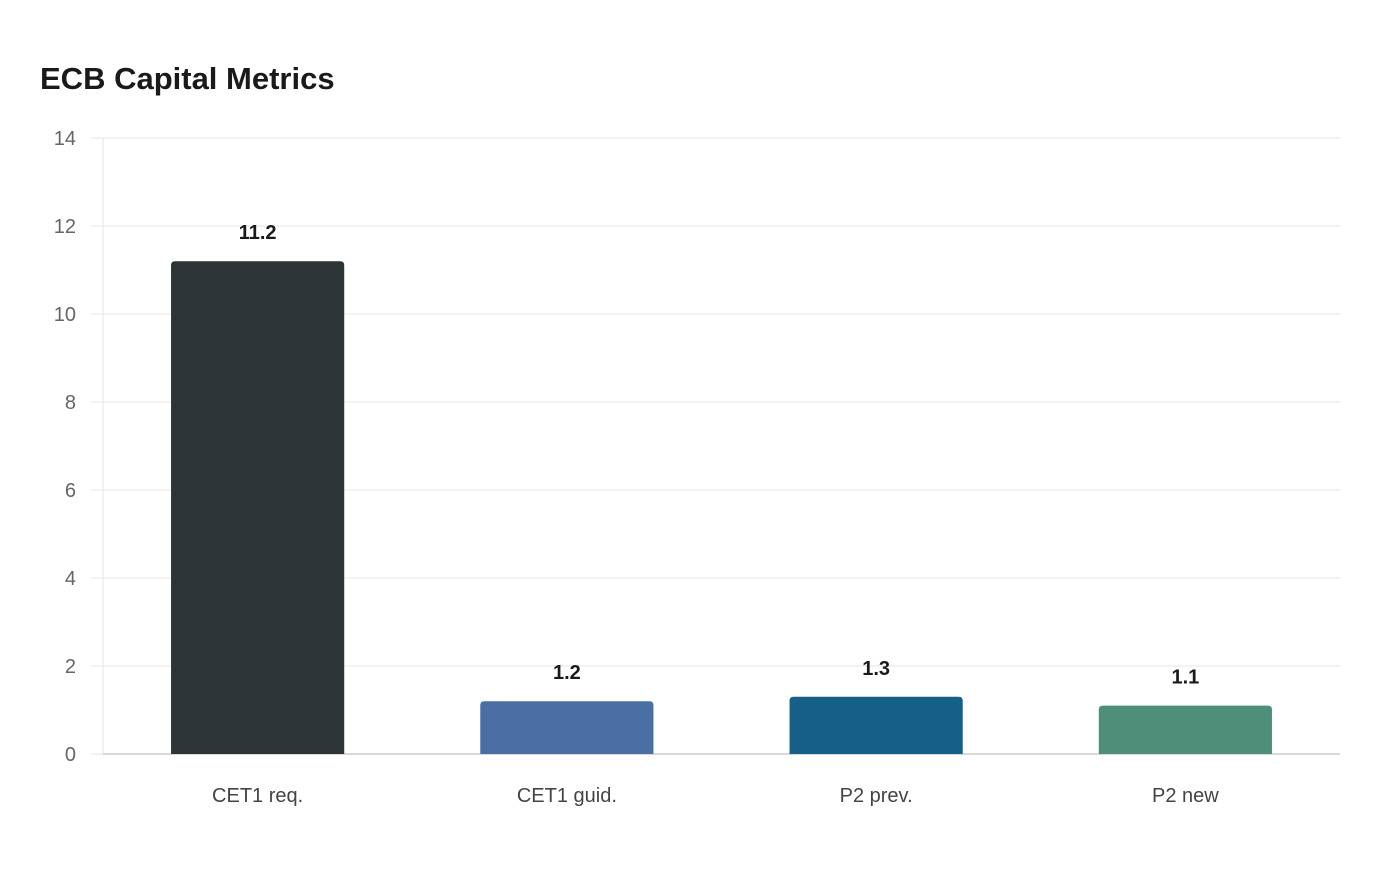 This screenshot has width=1400, height=880. I want to click on y-tick-label: 10, so click(65, 315).